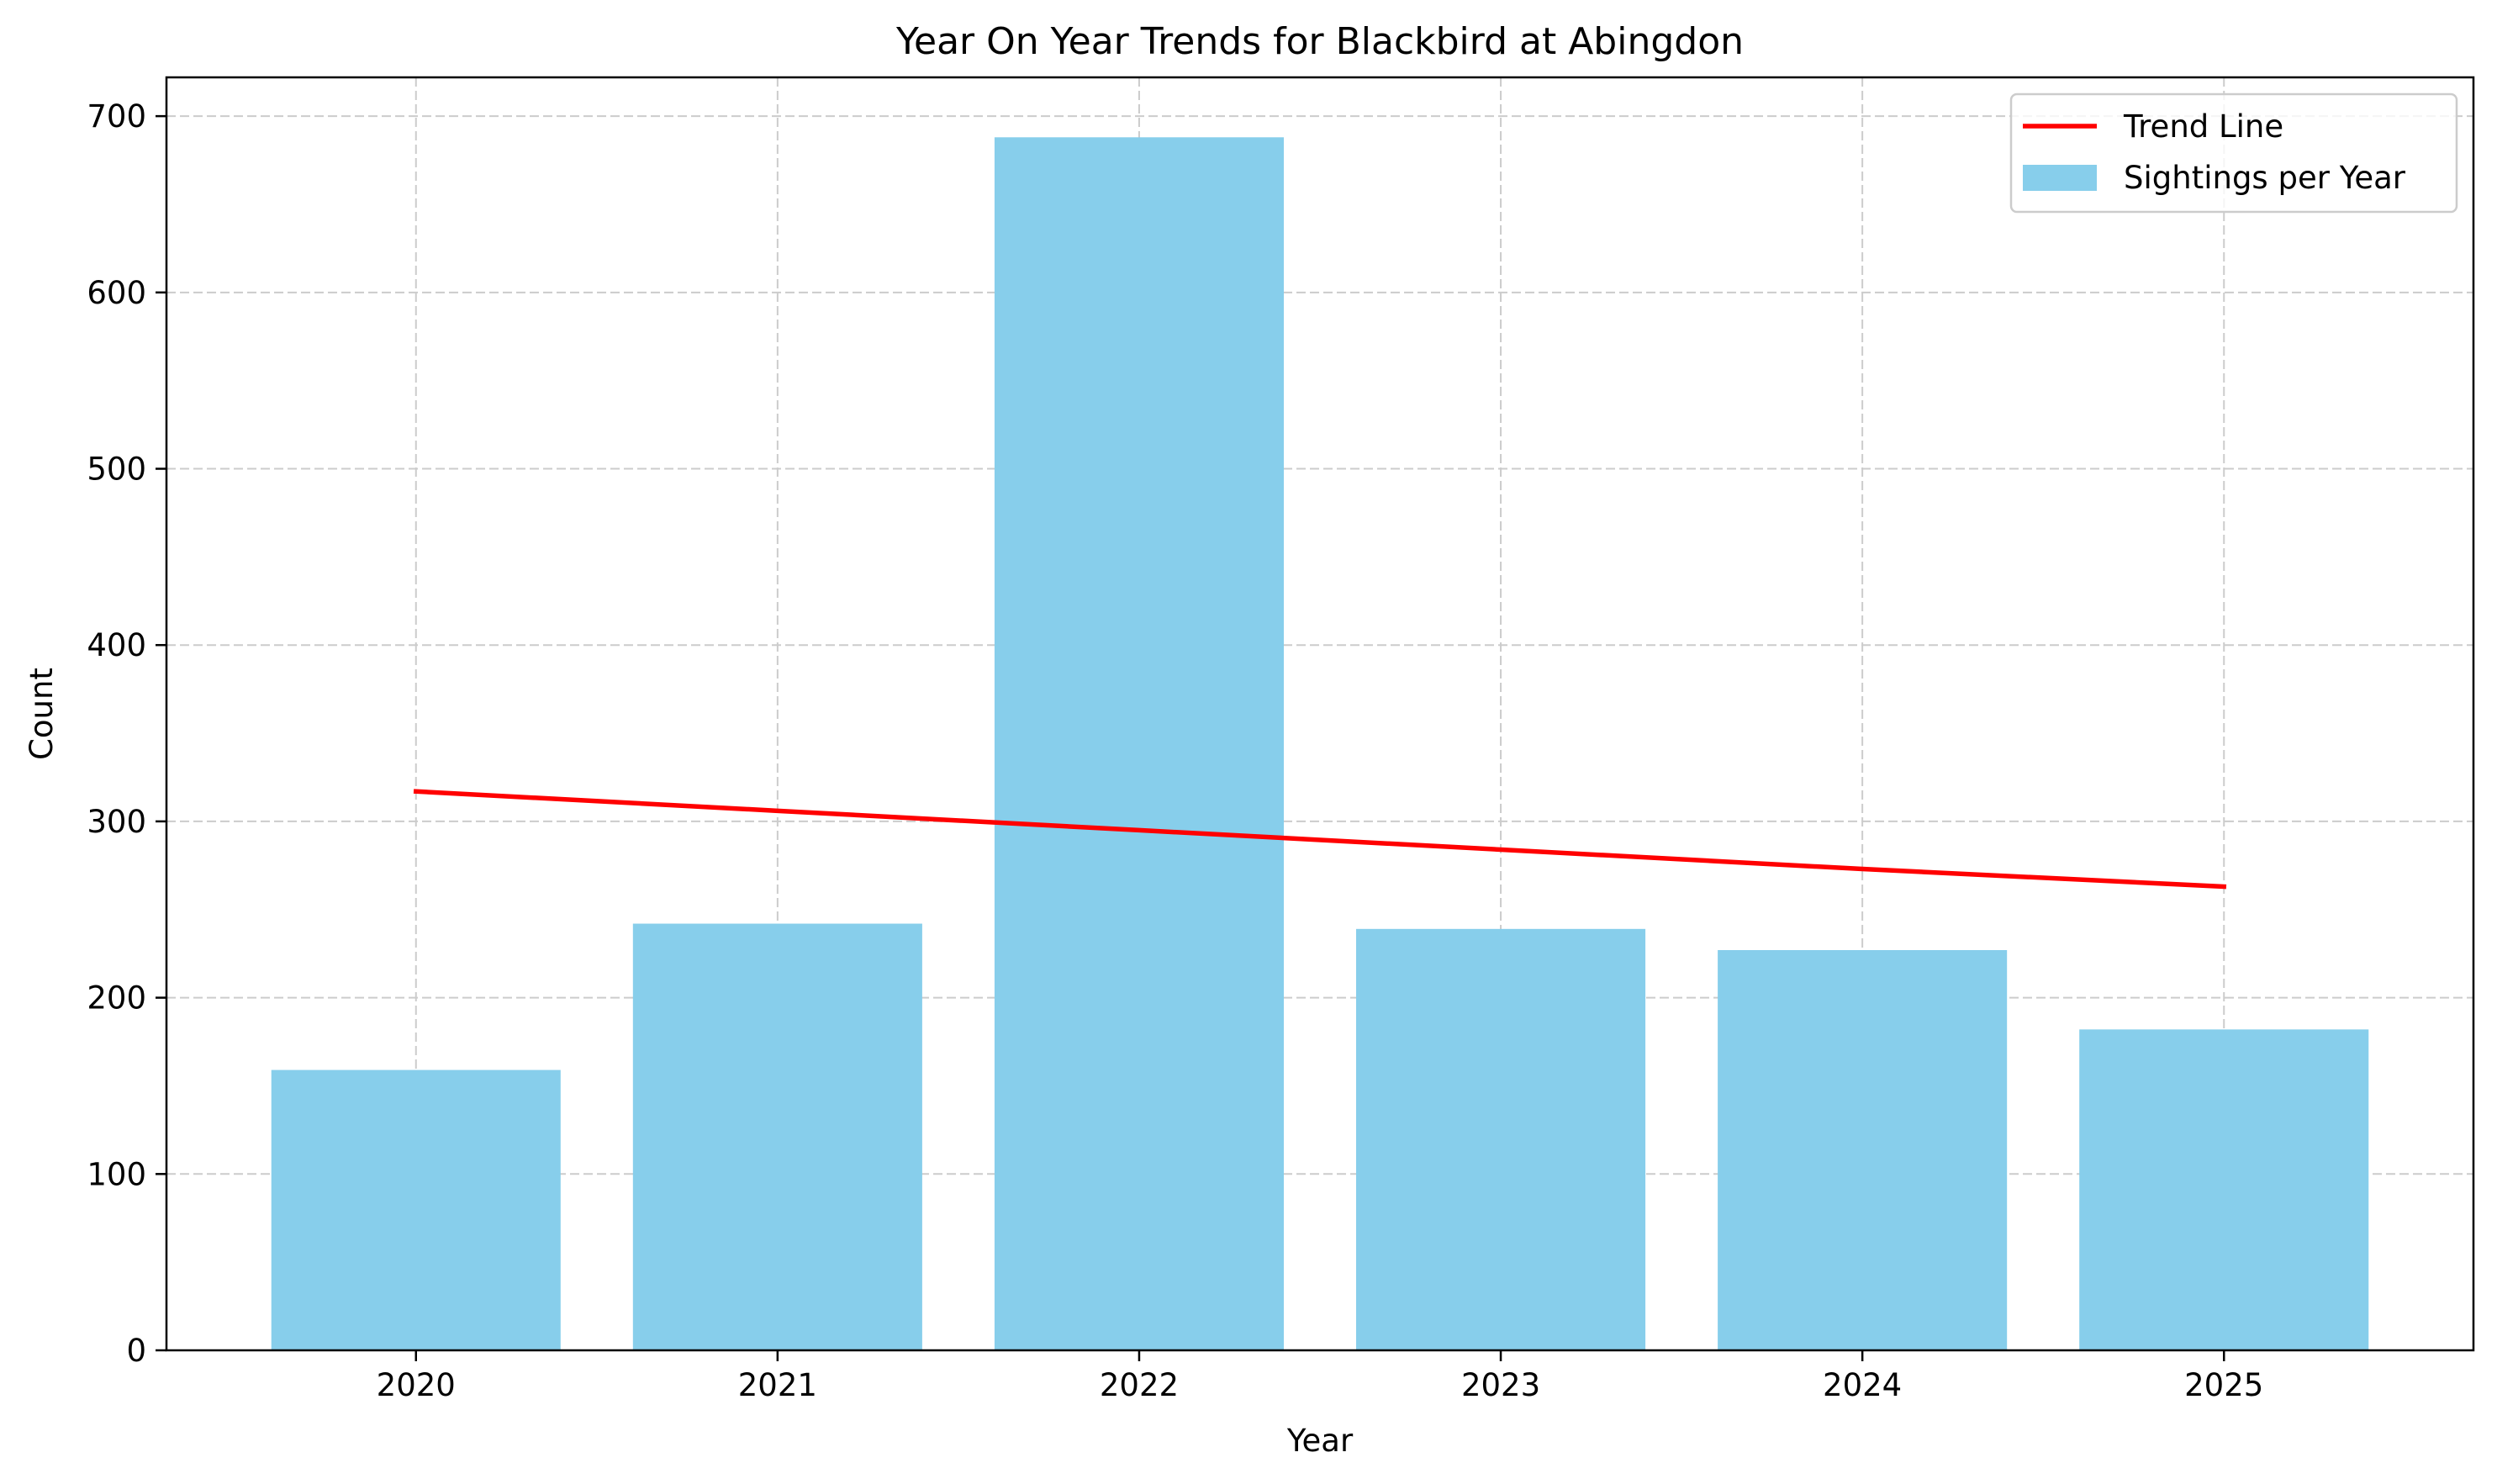 The height and width of the screenshot is (1484, 2497). What do you see at coordinates (116, 645) in the screenshot?
I see `y-tick-label: 400` at bounding box center [116, 645].